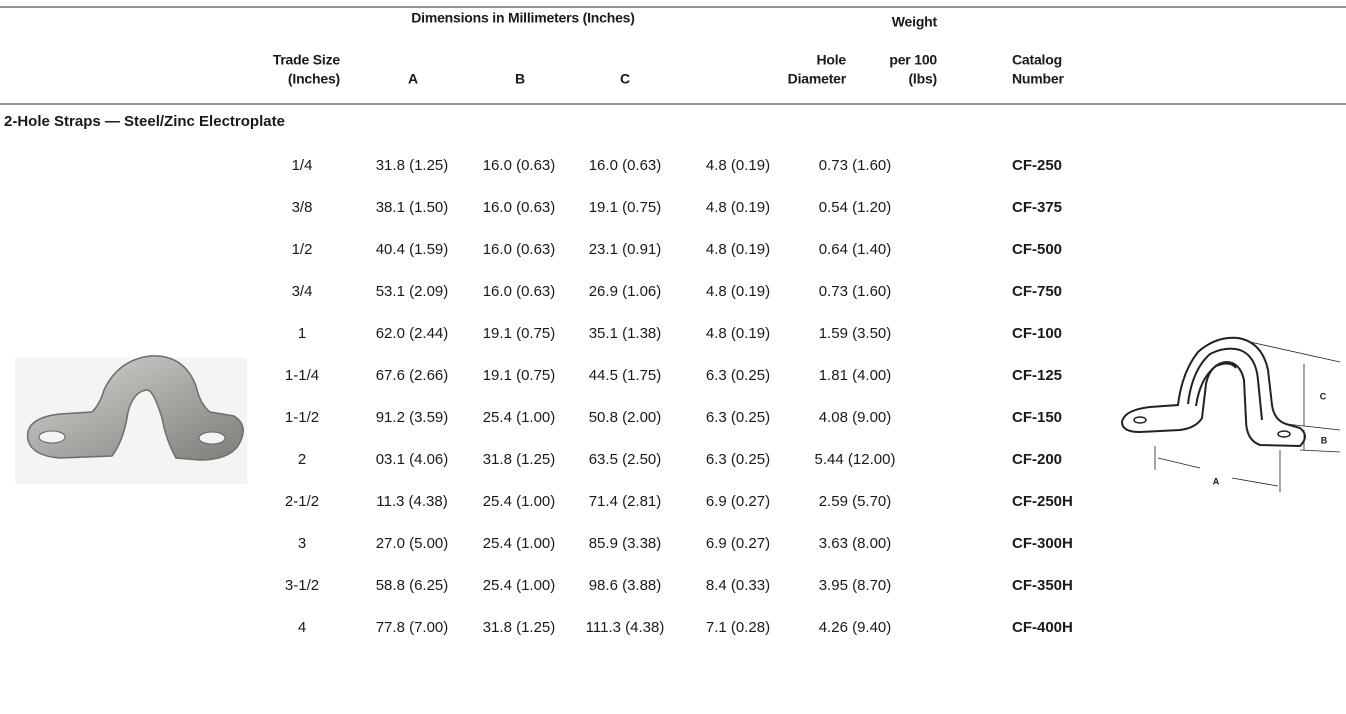 Image resolution: width=1346 pixels, height=714 pixels. I want to click on section-title: 2-Hole Straps — Steel/Zinc Electroplate, so click(144, 121).